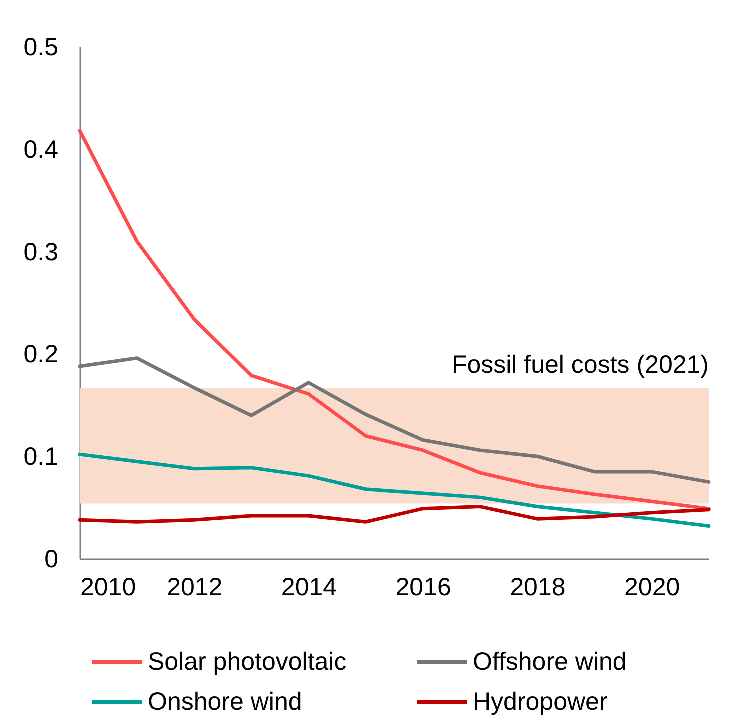  I want to click on x-tick-label: 2020, so click(652, 588).